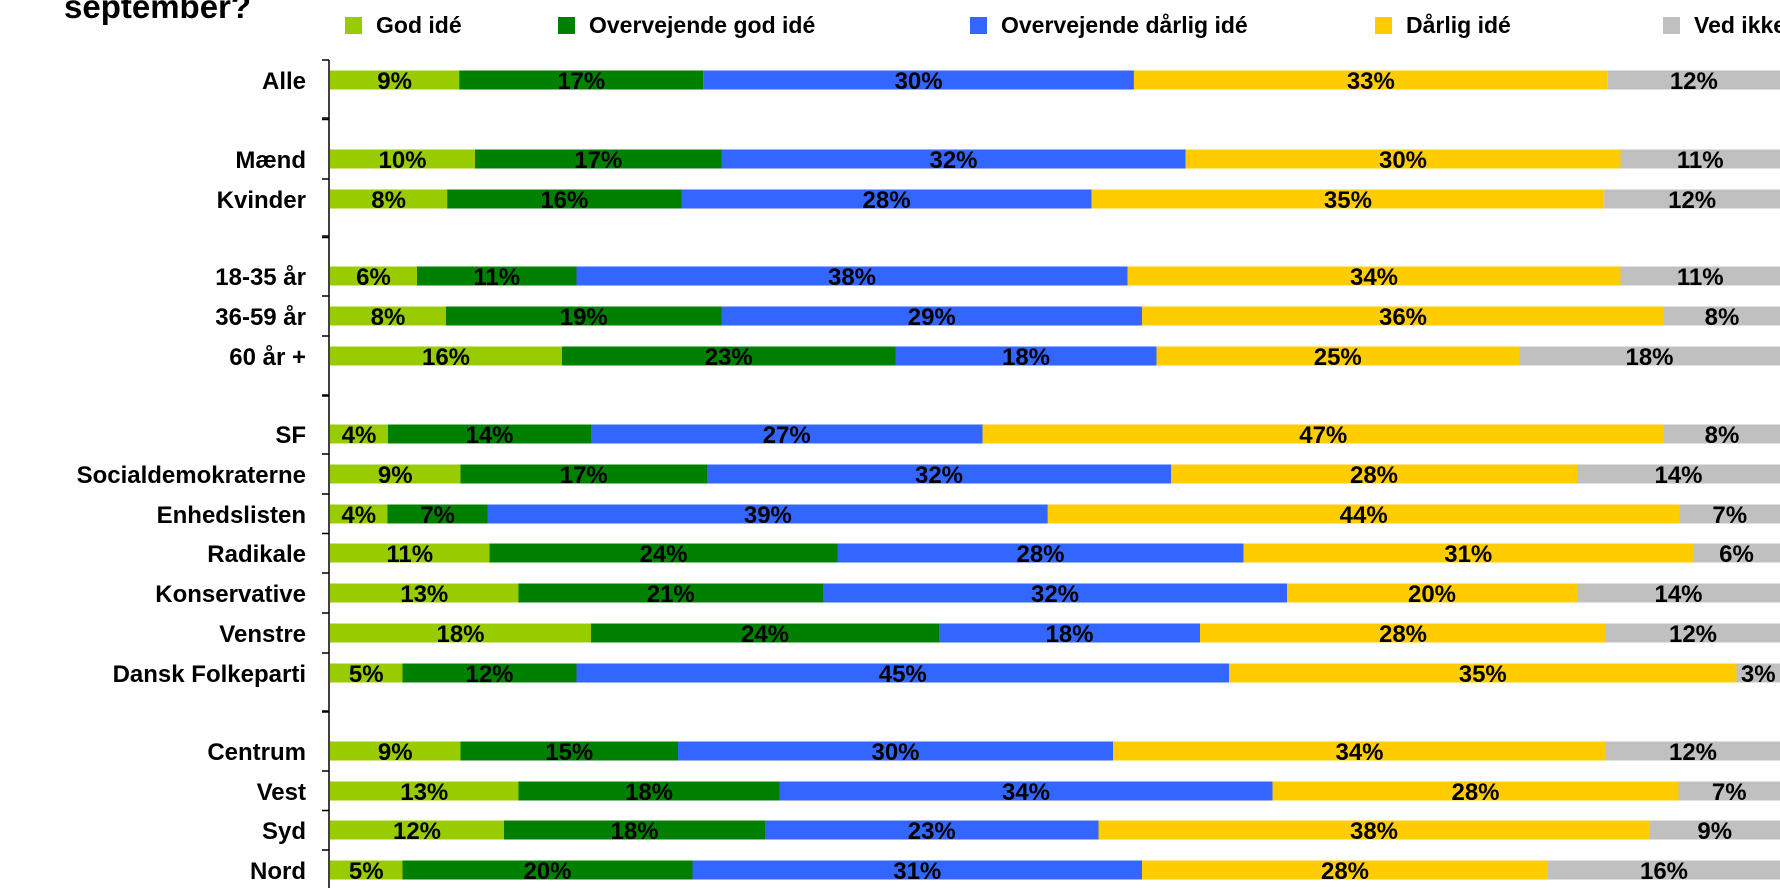 This screenshot has width=1780, height=888. I want to click on data-label: 17%, so click(581, 81).